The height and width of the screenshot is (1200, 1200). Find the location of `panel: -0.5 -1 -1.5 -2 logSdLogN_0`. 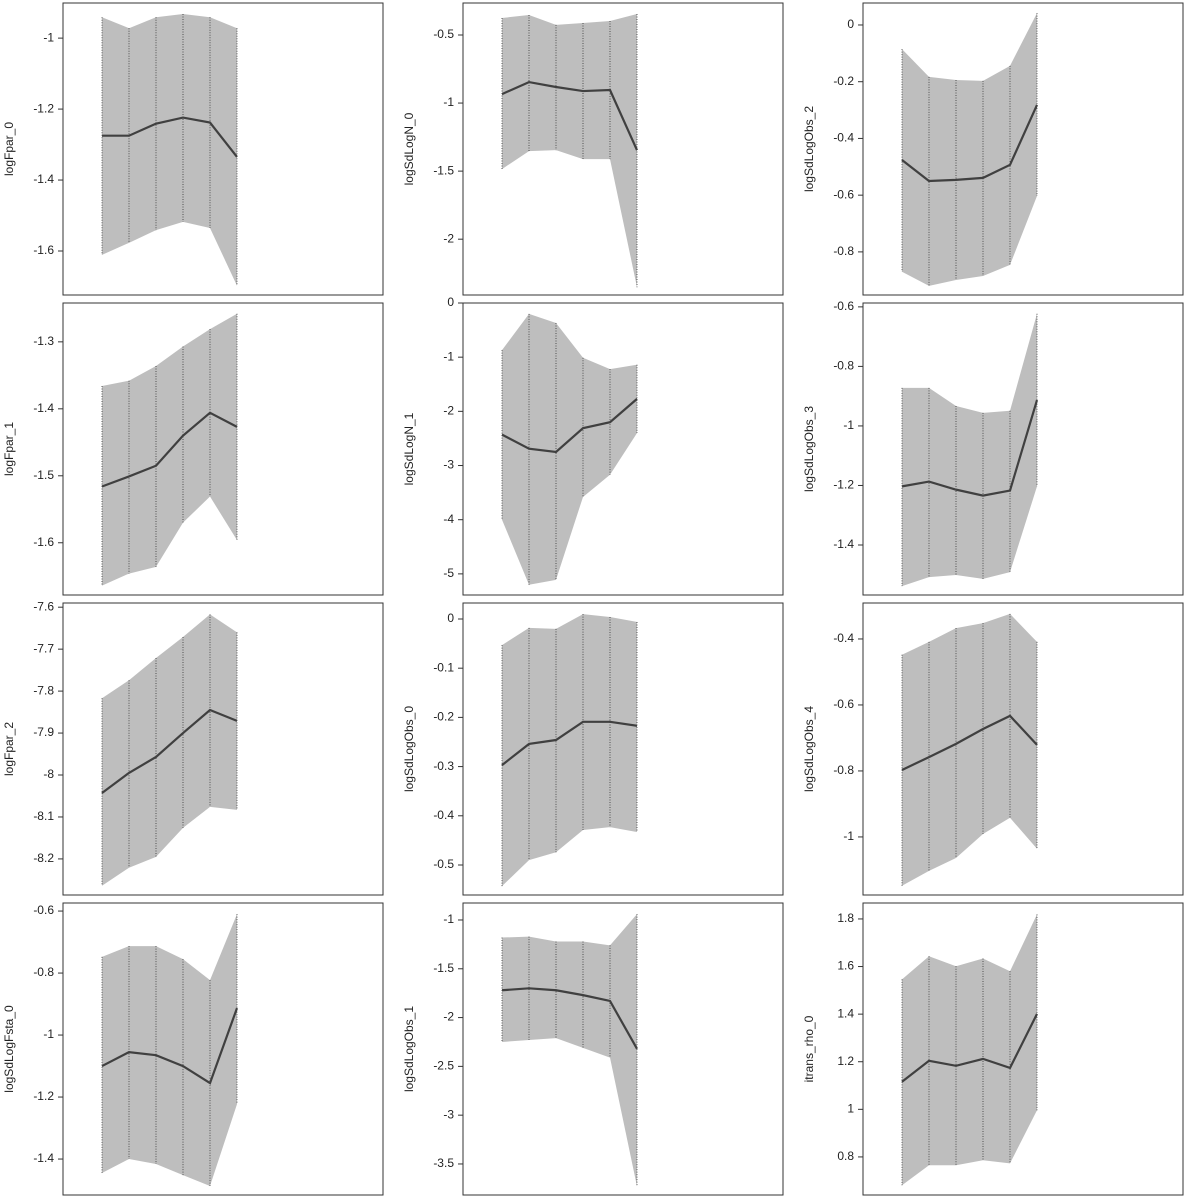

panel: -0.5 -1 -1.5 -2 logSdLogN_0 is located at coordinates (593, 149).